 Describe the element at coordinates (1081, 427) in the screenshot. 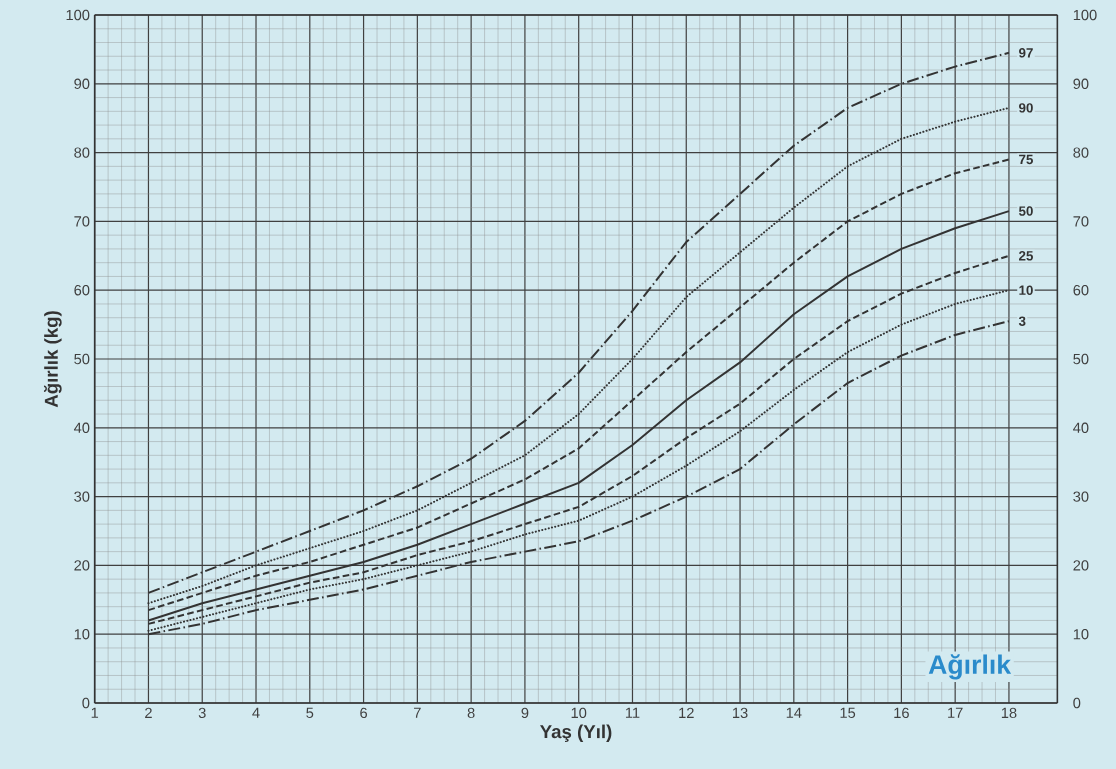

I see `y2-tick-label: 40` at that location.